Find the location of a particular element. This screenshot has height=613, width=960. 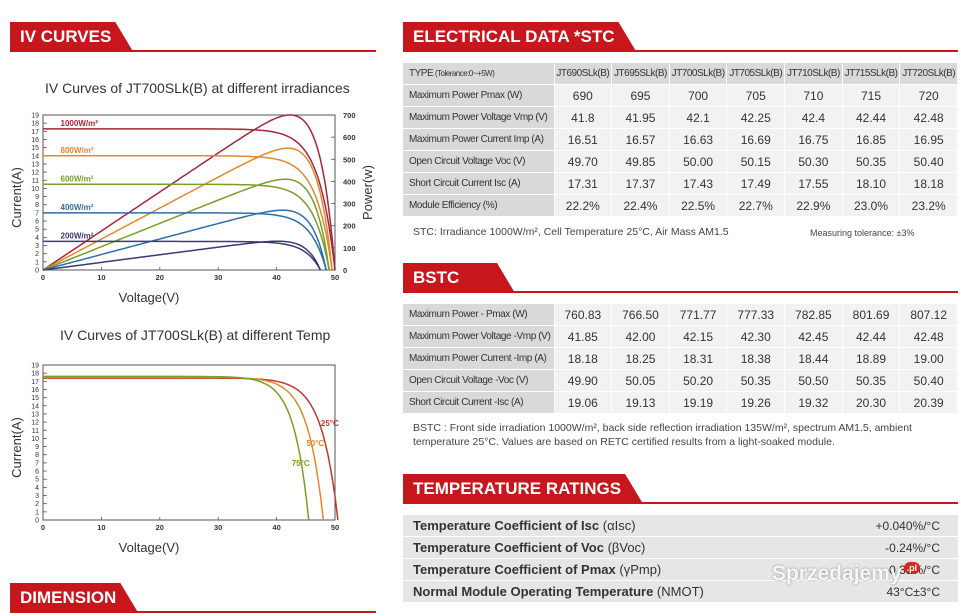

type-header-cell: TYPE (Tolerance:0~+5W) is located at coordinates (479, 74).